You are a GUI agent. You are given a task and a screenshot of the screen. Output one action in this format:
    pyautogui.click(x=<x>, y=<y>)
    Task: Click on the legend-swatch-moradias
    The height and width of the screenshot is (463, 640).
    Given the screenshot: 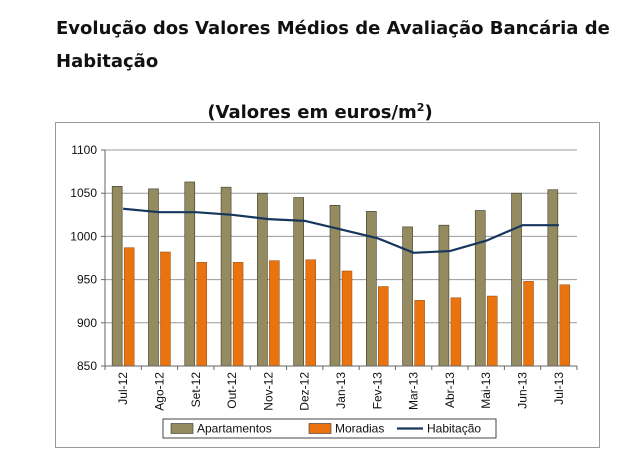 What is the action you would take?
    pyautogui.click(x=320, y=428)
    